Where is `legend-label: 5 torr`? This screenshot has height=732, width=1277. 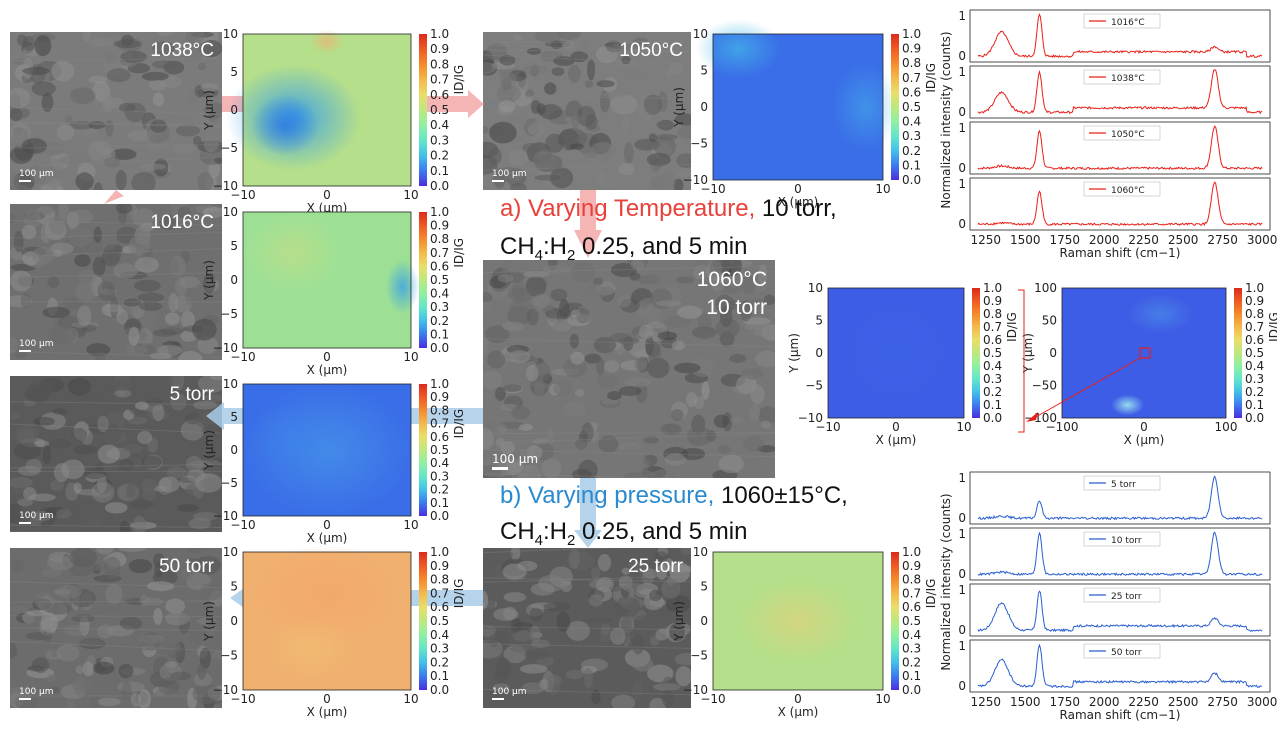 legend-label: 5 torr is located at coordinates (1123, 485).